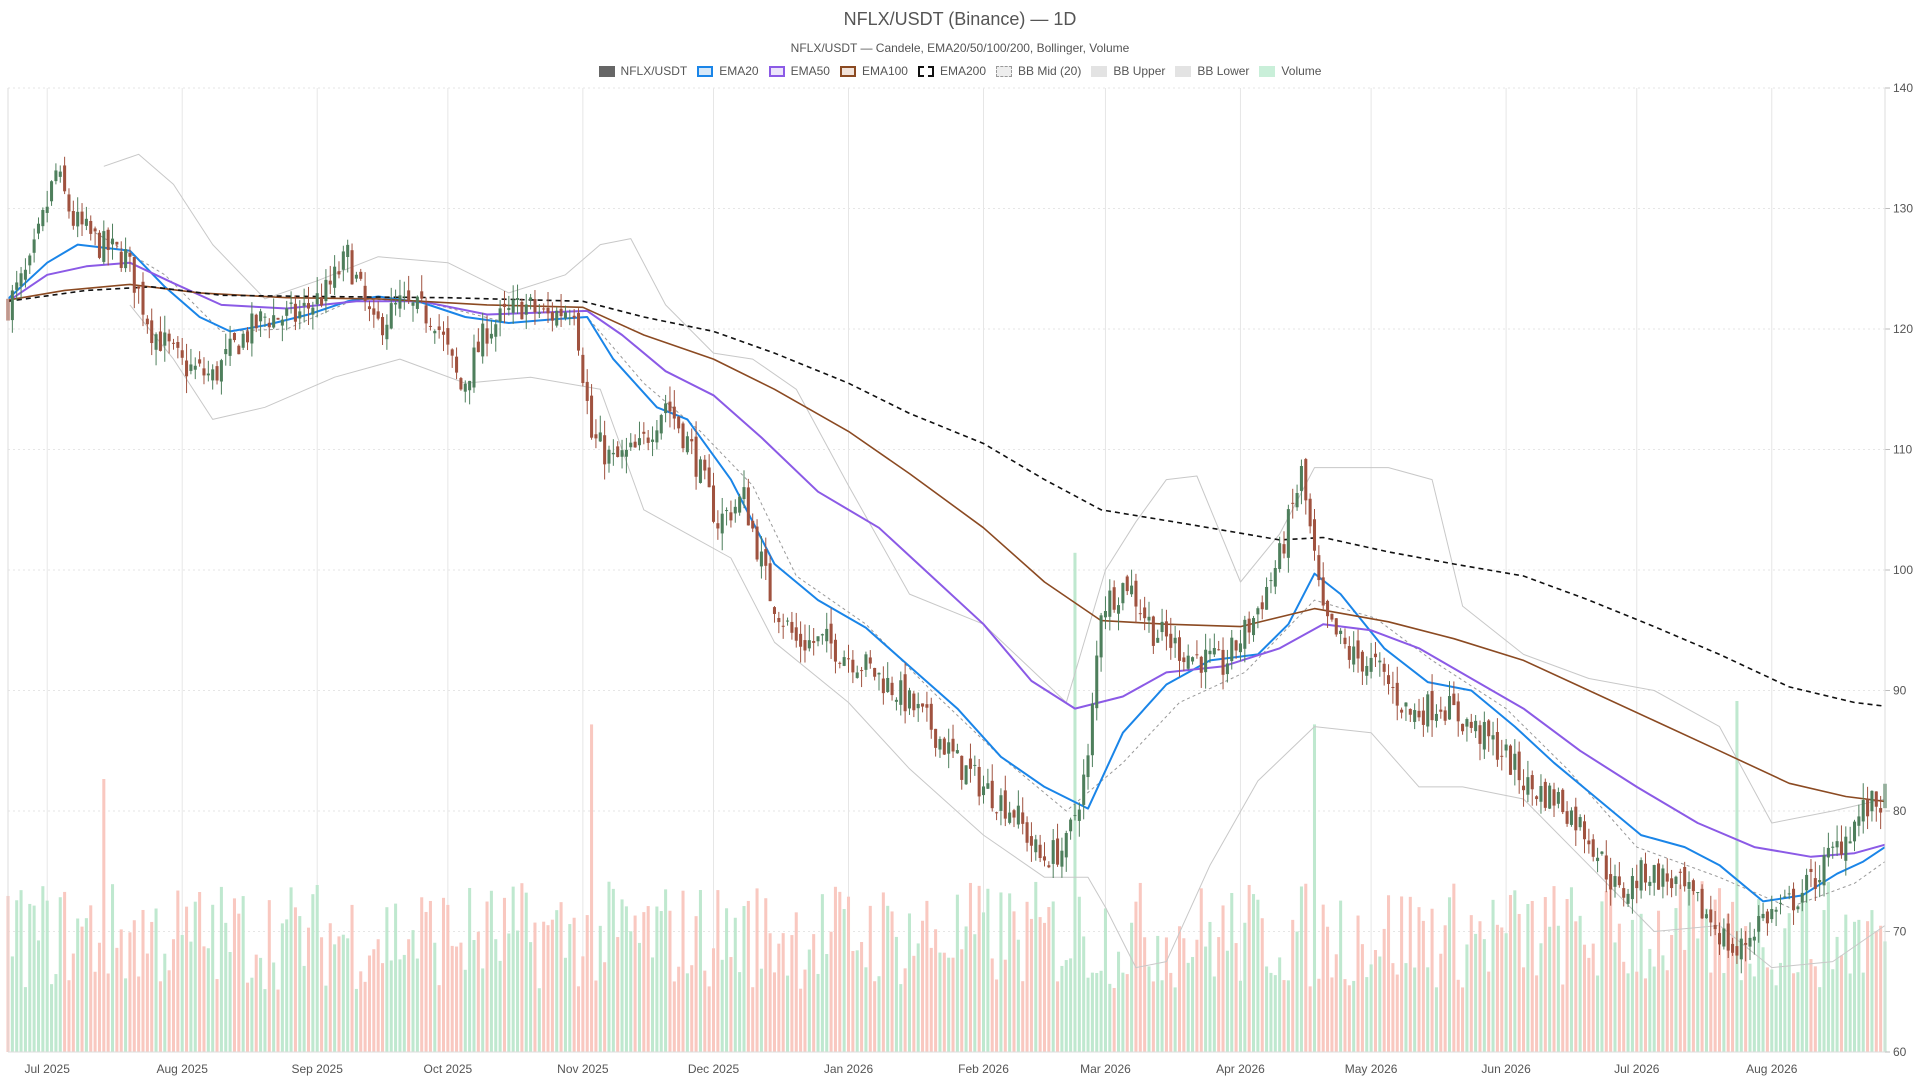 Image resolution: width=1920 pixels, height=1080 pixels. I want to click on legend-item-bb_lower: BB Lower, so click(1212, 71).